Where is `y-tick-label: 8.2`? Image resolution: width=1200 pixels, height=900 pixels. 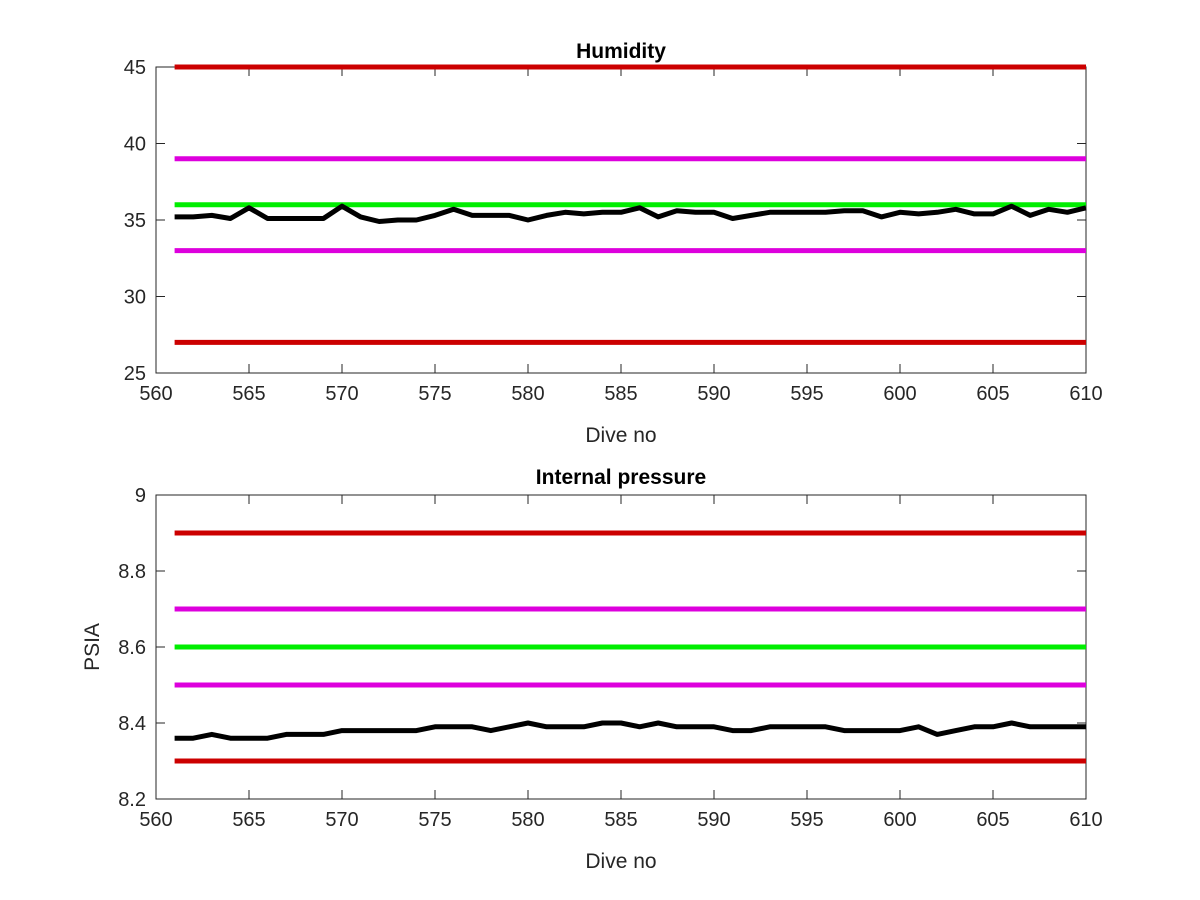 y-tick-label: 8.2 is located at coordinates (132, 800).